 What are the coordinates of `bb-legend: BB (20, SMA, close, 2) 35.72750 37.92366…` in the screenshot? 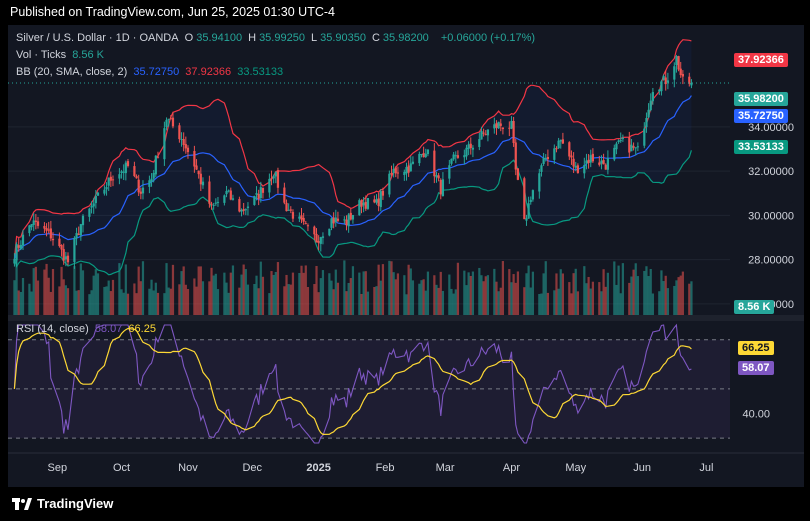 It's located at (151, 72).